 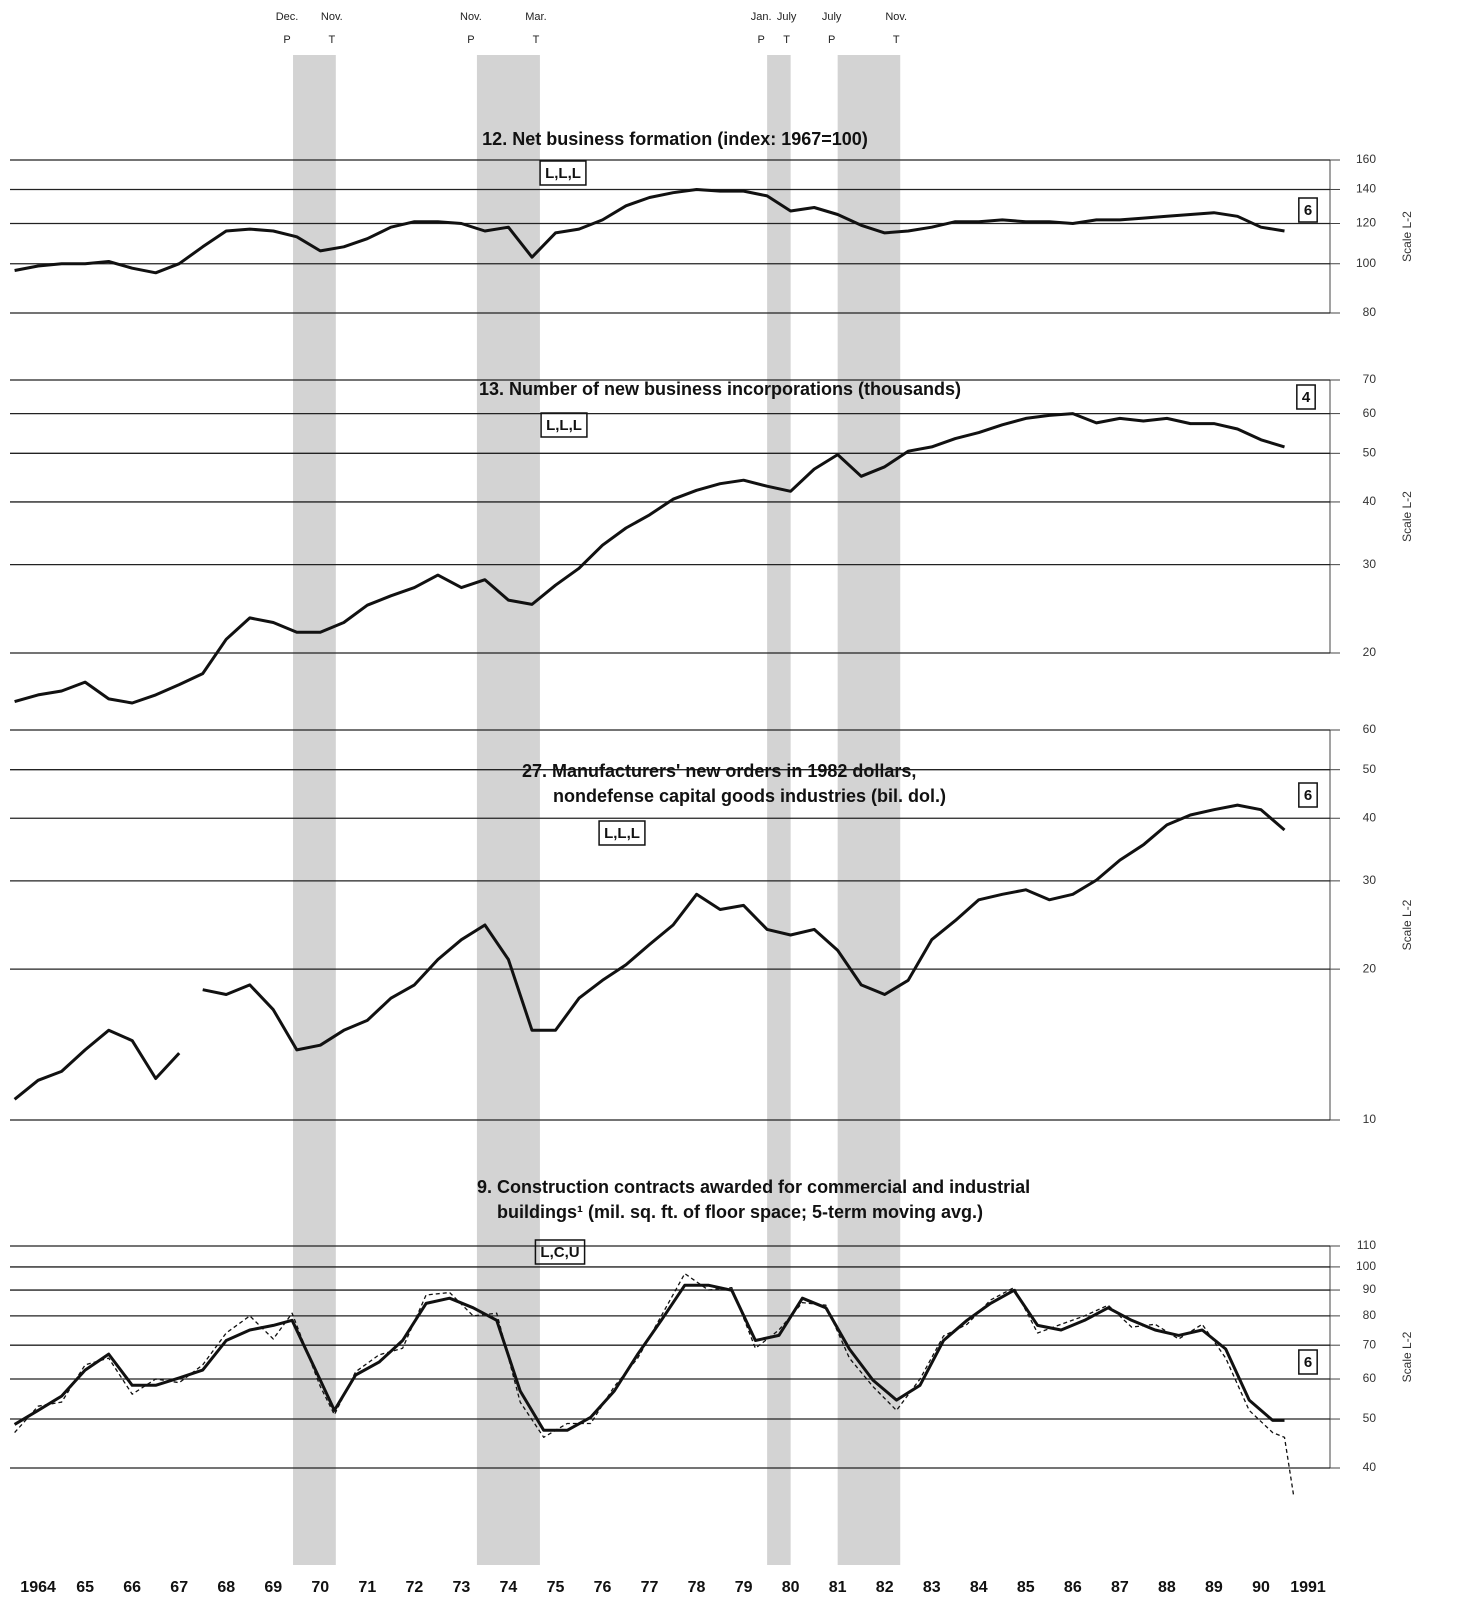 I want to click on x-tick-label: 1964, so click(x=38, y=1587).